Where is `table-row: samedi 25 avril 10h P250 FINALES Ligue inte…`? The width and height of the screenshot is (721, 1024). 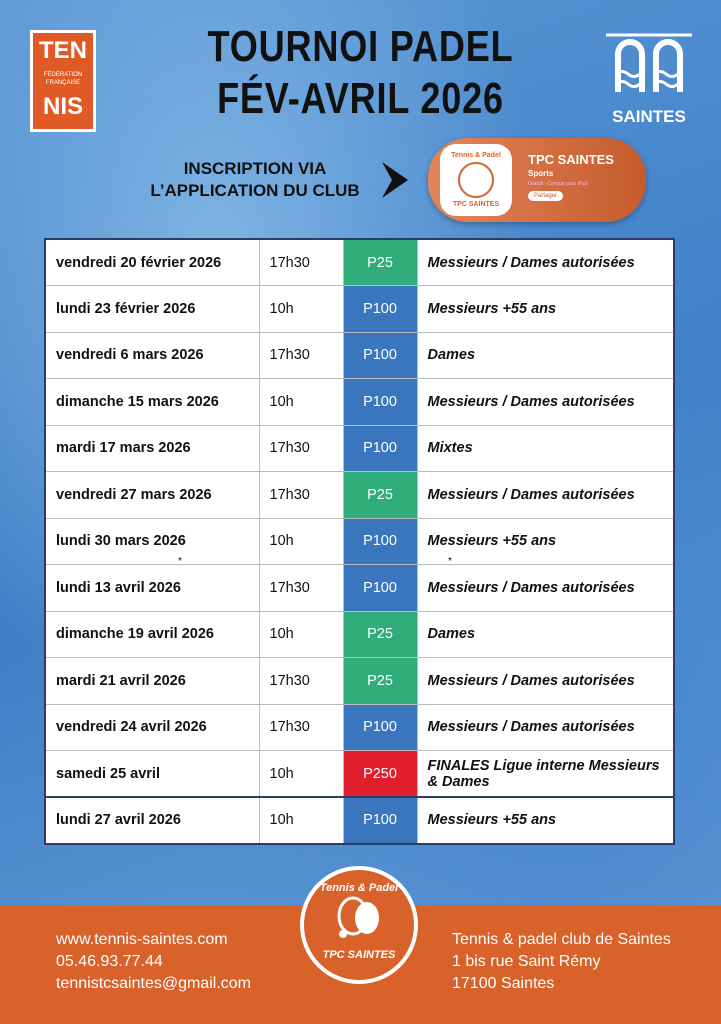
table-row: samedi 25 avril 10h P250 FINALES Ligue inte… is located at coordinates (359, 774).